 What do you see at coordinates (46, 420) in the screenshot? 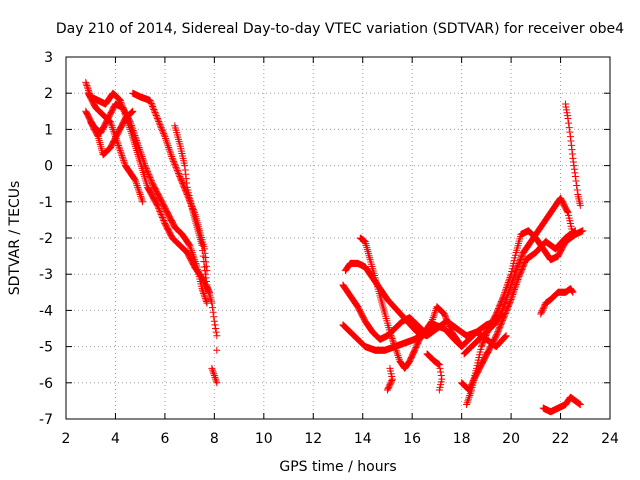
I see `y-tick-label: -7` at bounding box center [46, 420].